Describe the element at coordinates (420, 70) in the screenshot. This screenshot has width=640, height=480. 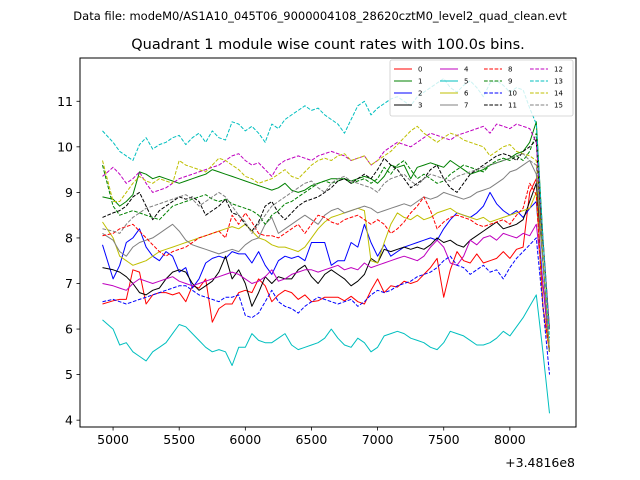
I see `legend-label-0: 0` at that location.